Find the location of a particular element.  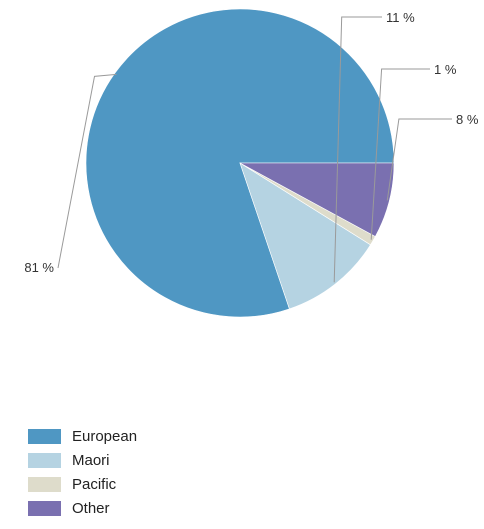

slice-label-european: 81 % is located at coordinates (39, 267).